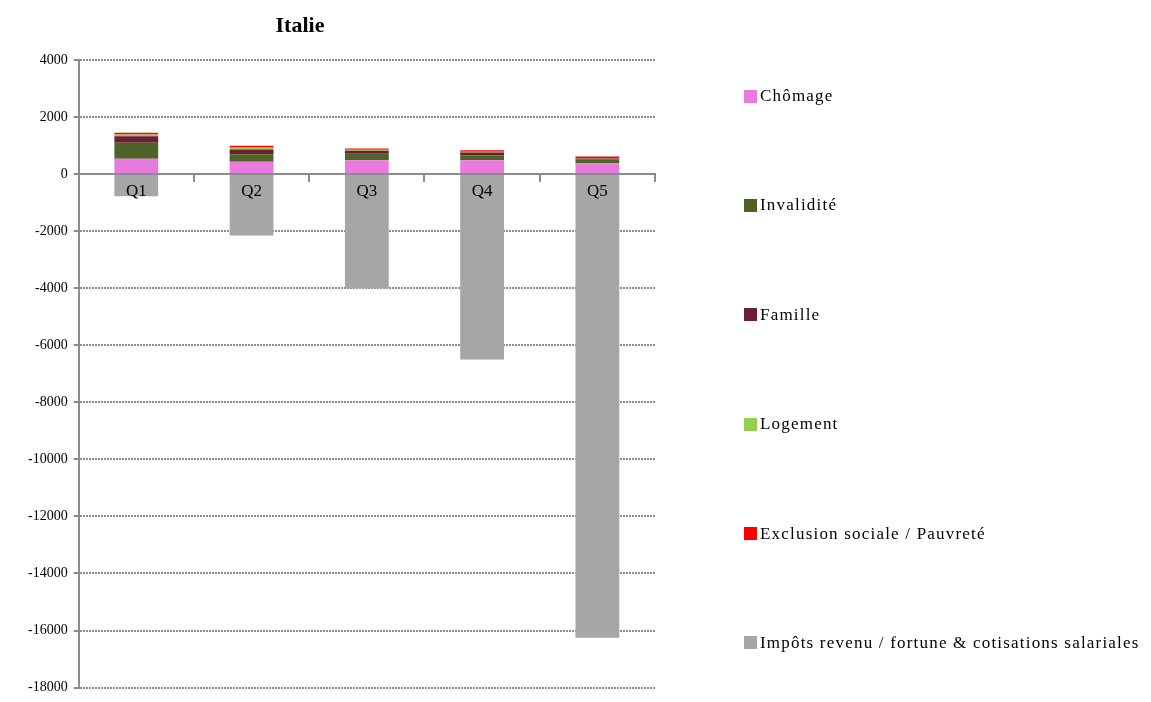 The image size is (1151, 702). Describe the element at coordinates (251, 190) in the screenshot. I see `x-tick-label: Q2` at that location.